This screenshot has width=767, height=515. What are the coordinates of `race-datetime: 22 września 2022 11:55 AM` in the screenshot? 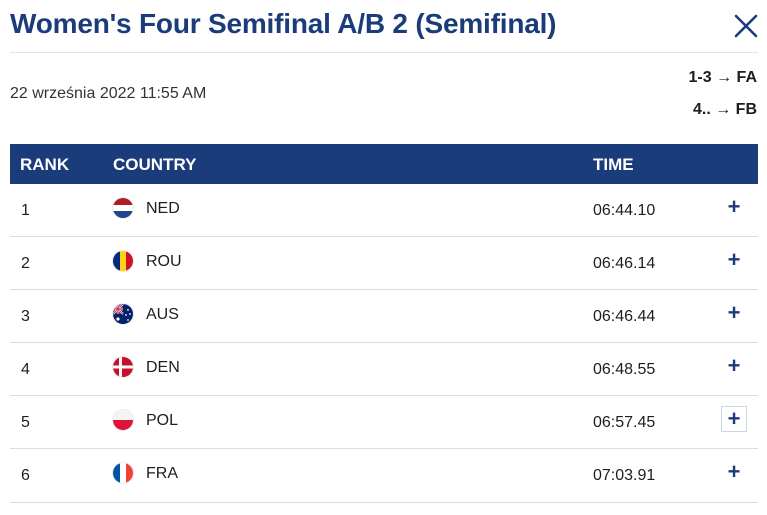 It's located at (108, 93).